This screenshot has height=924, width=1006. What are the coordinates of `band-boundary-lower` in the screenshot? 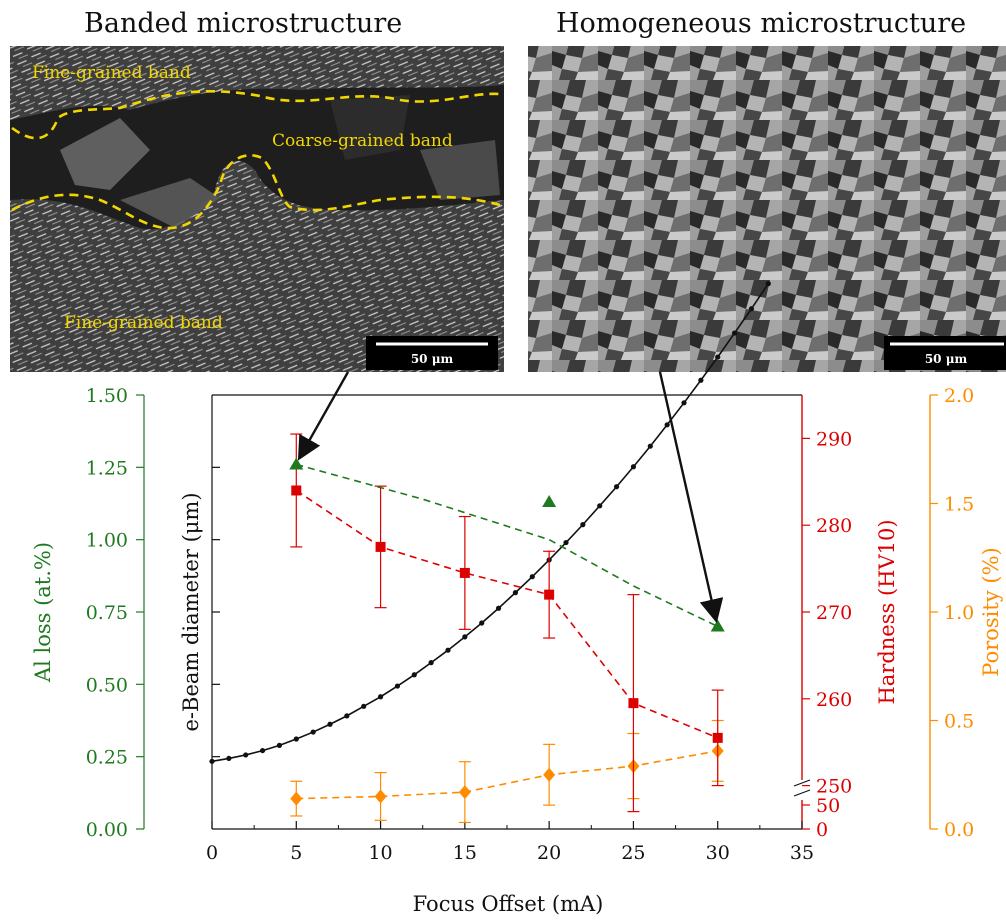 It's located at (256, 192).